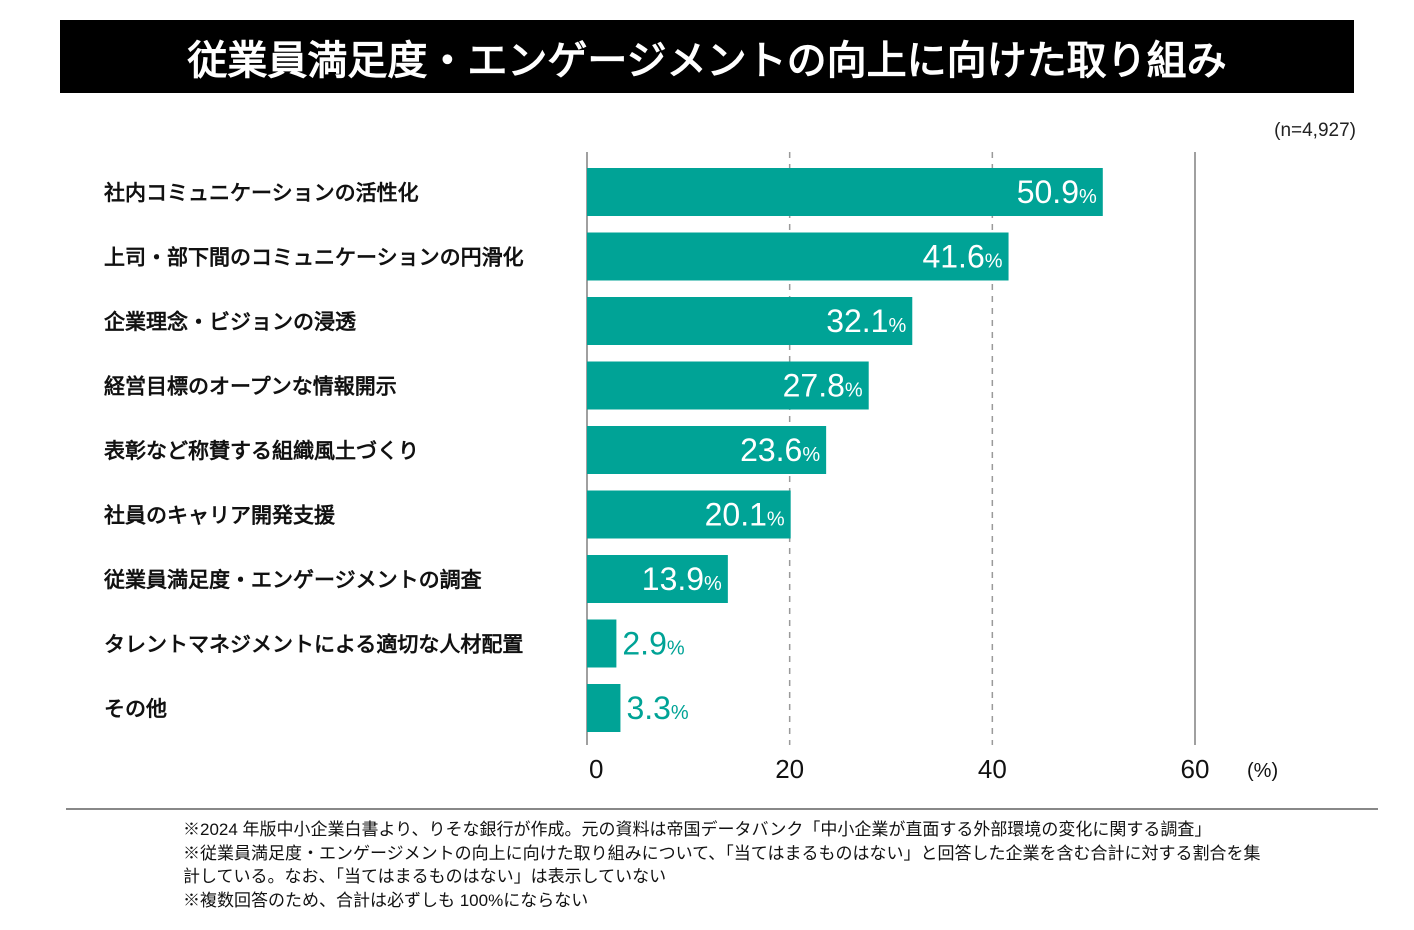  I want to click on data-label: 23.6%, so click(780, 450).